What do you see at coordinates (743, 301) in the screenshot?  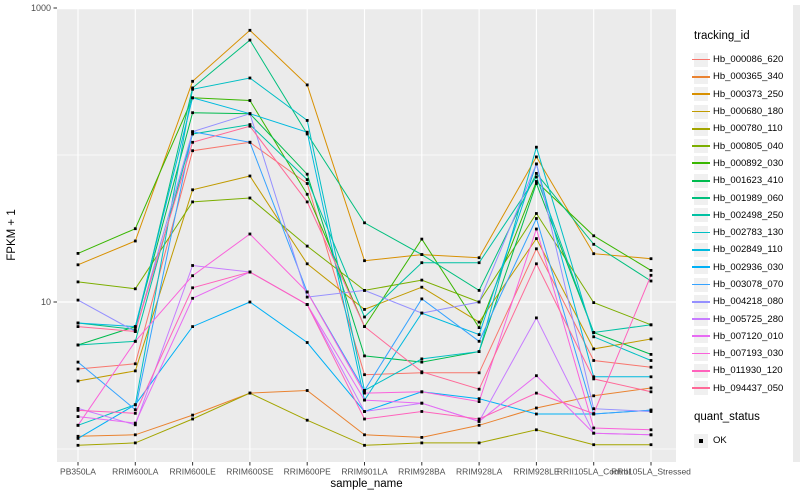 I see `legend-item: Hb_004218_080` at bounding box center [743, 301].